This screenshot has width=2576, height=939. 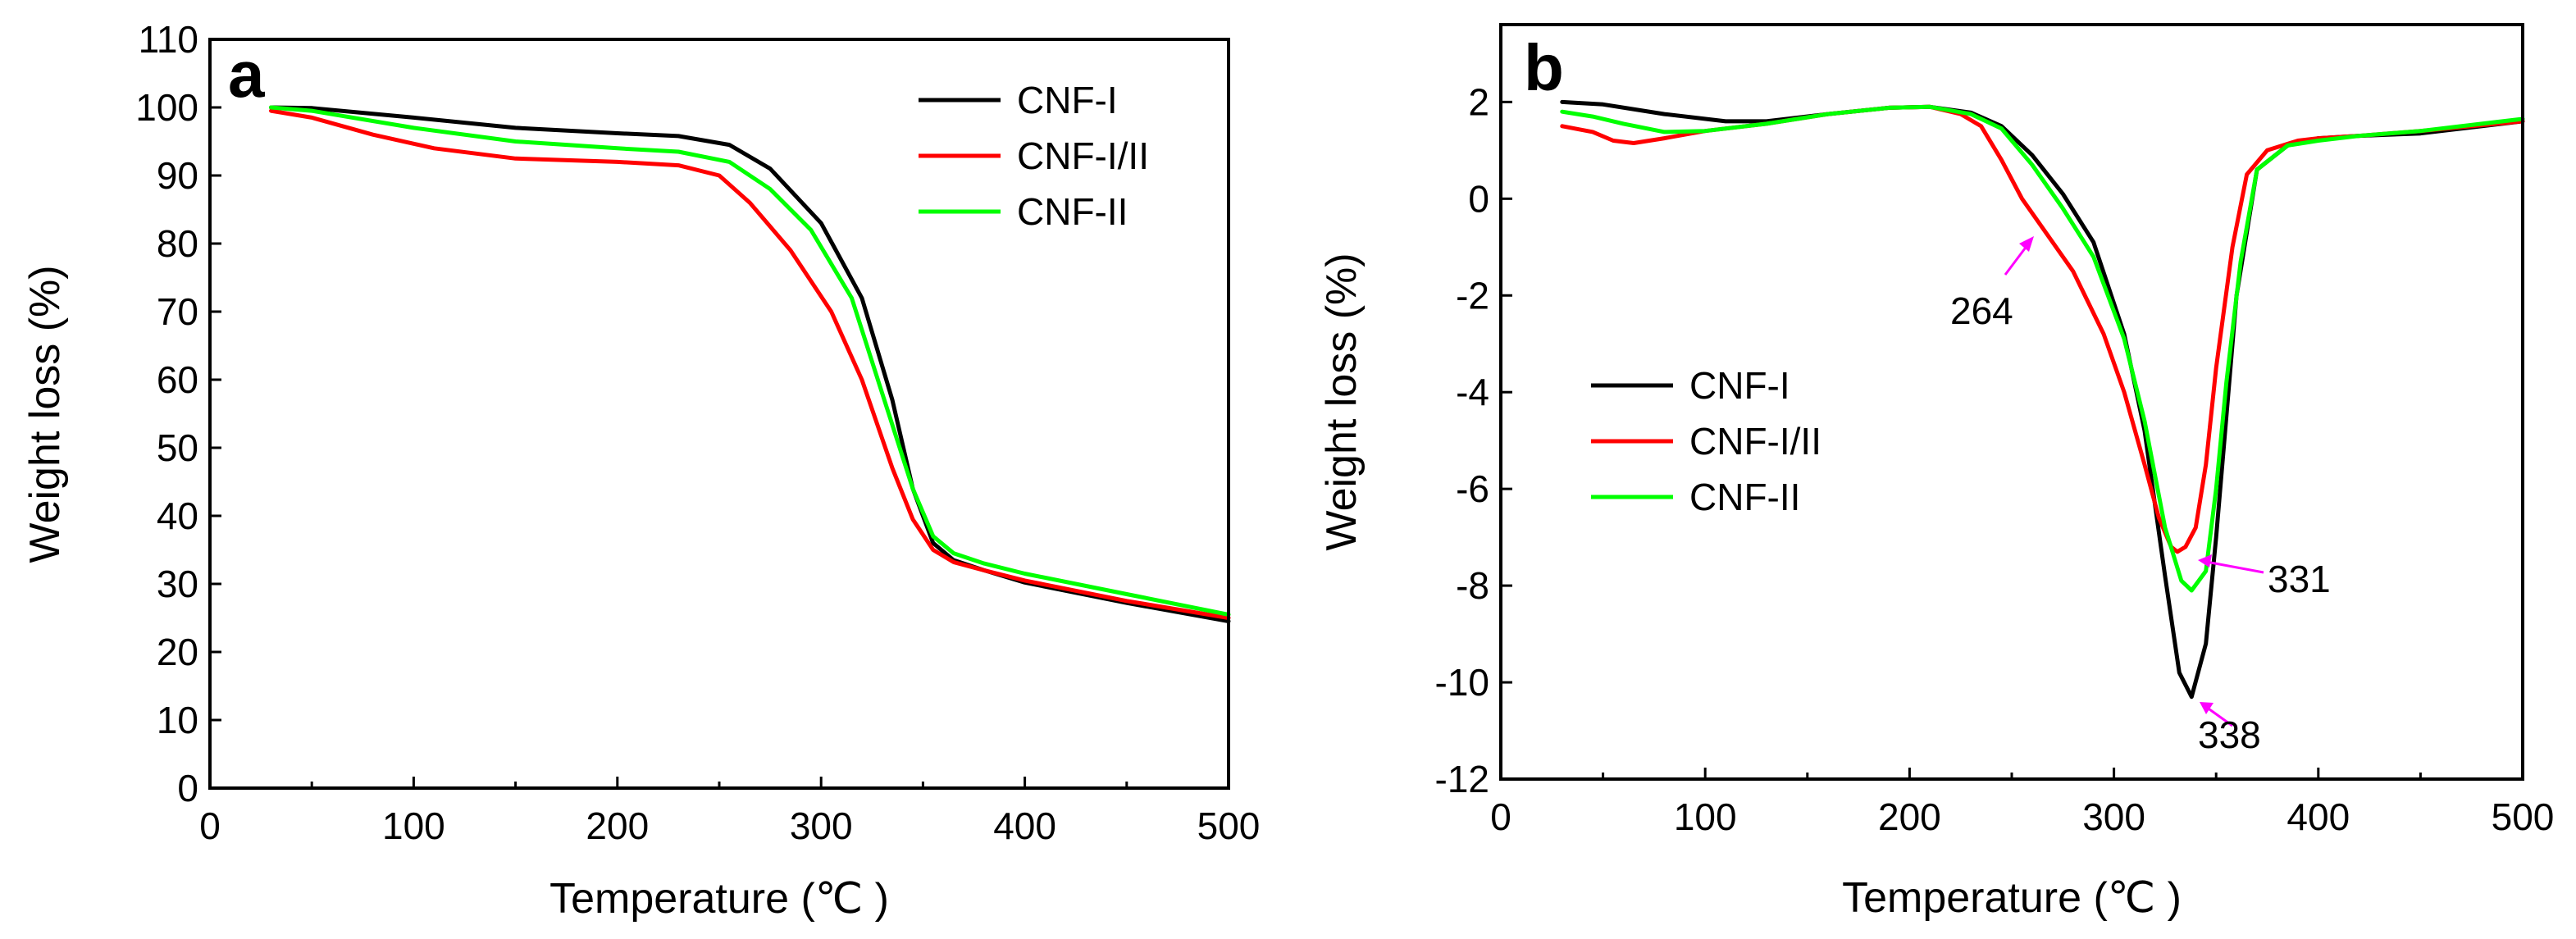 I want to click on panel-a-y-tick-label: 110, so click(x=168, y=39).